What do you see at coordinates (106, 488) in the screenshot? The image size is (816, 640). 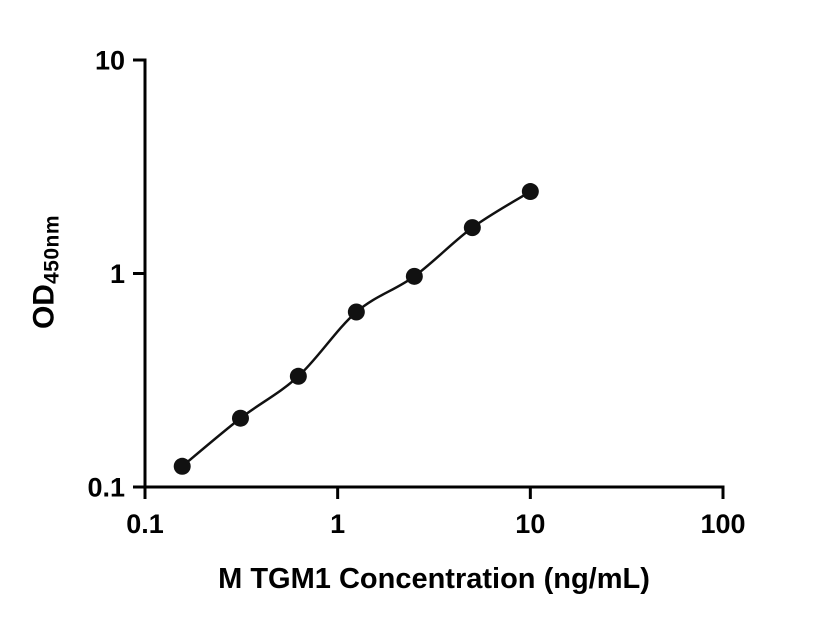 I see `y-tick-label: 0.1` at bounding box center [106, 488].